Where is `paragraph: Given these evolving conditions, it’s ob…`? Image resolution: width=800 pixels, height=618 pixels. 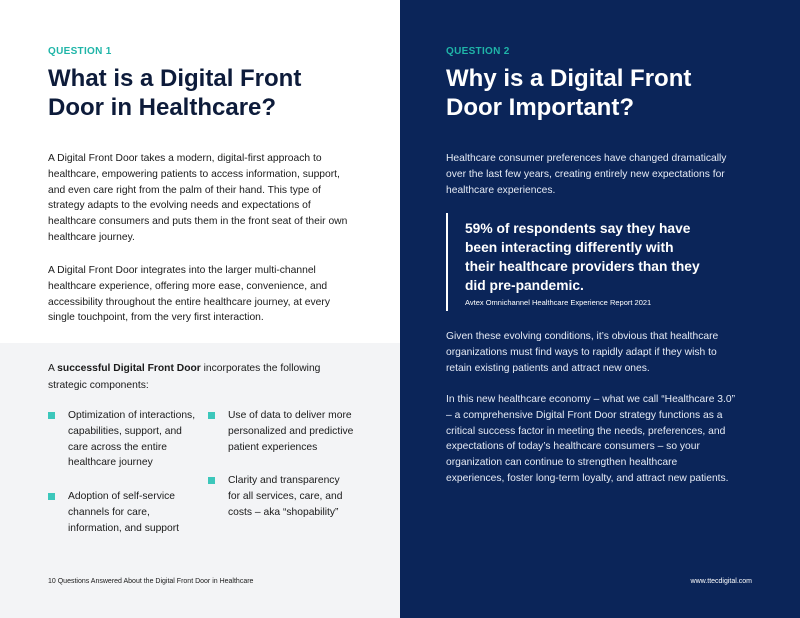
paragraph: Given these evolving conditions, it’s ob… is located at coordinates (582, 352).